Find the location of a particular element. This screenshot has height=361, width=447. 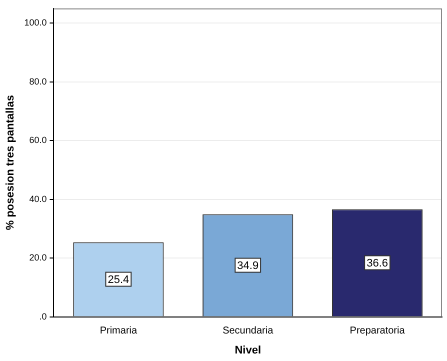

y-tick-label: 80.0 is located at coordinates (38, 81).